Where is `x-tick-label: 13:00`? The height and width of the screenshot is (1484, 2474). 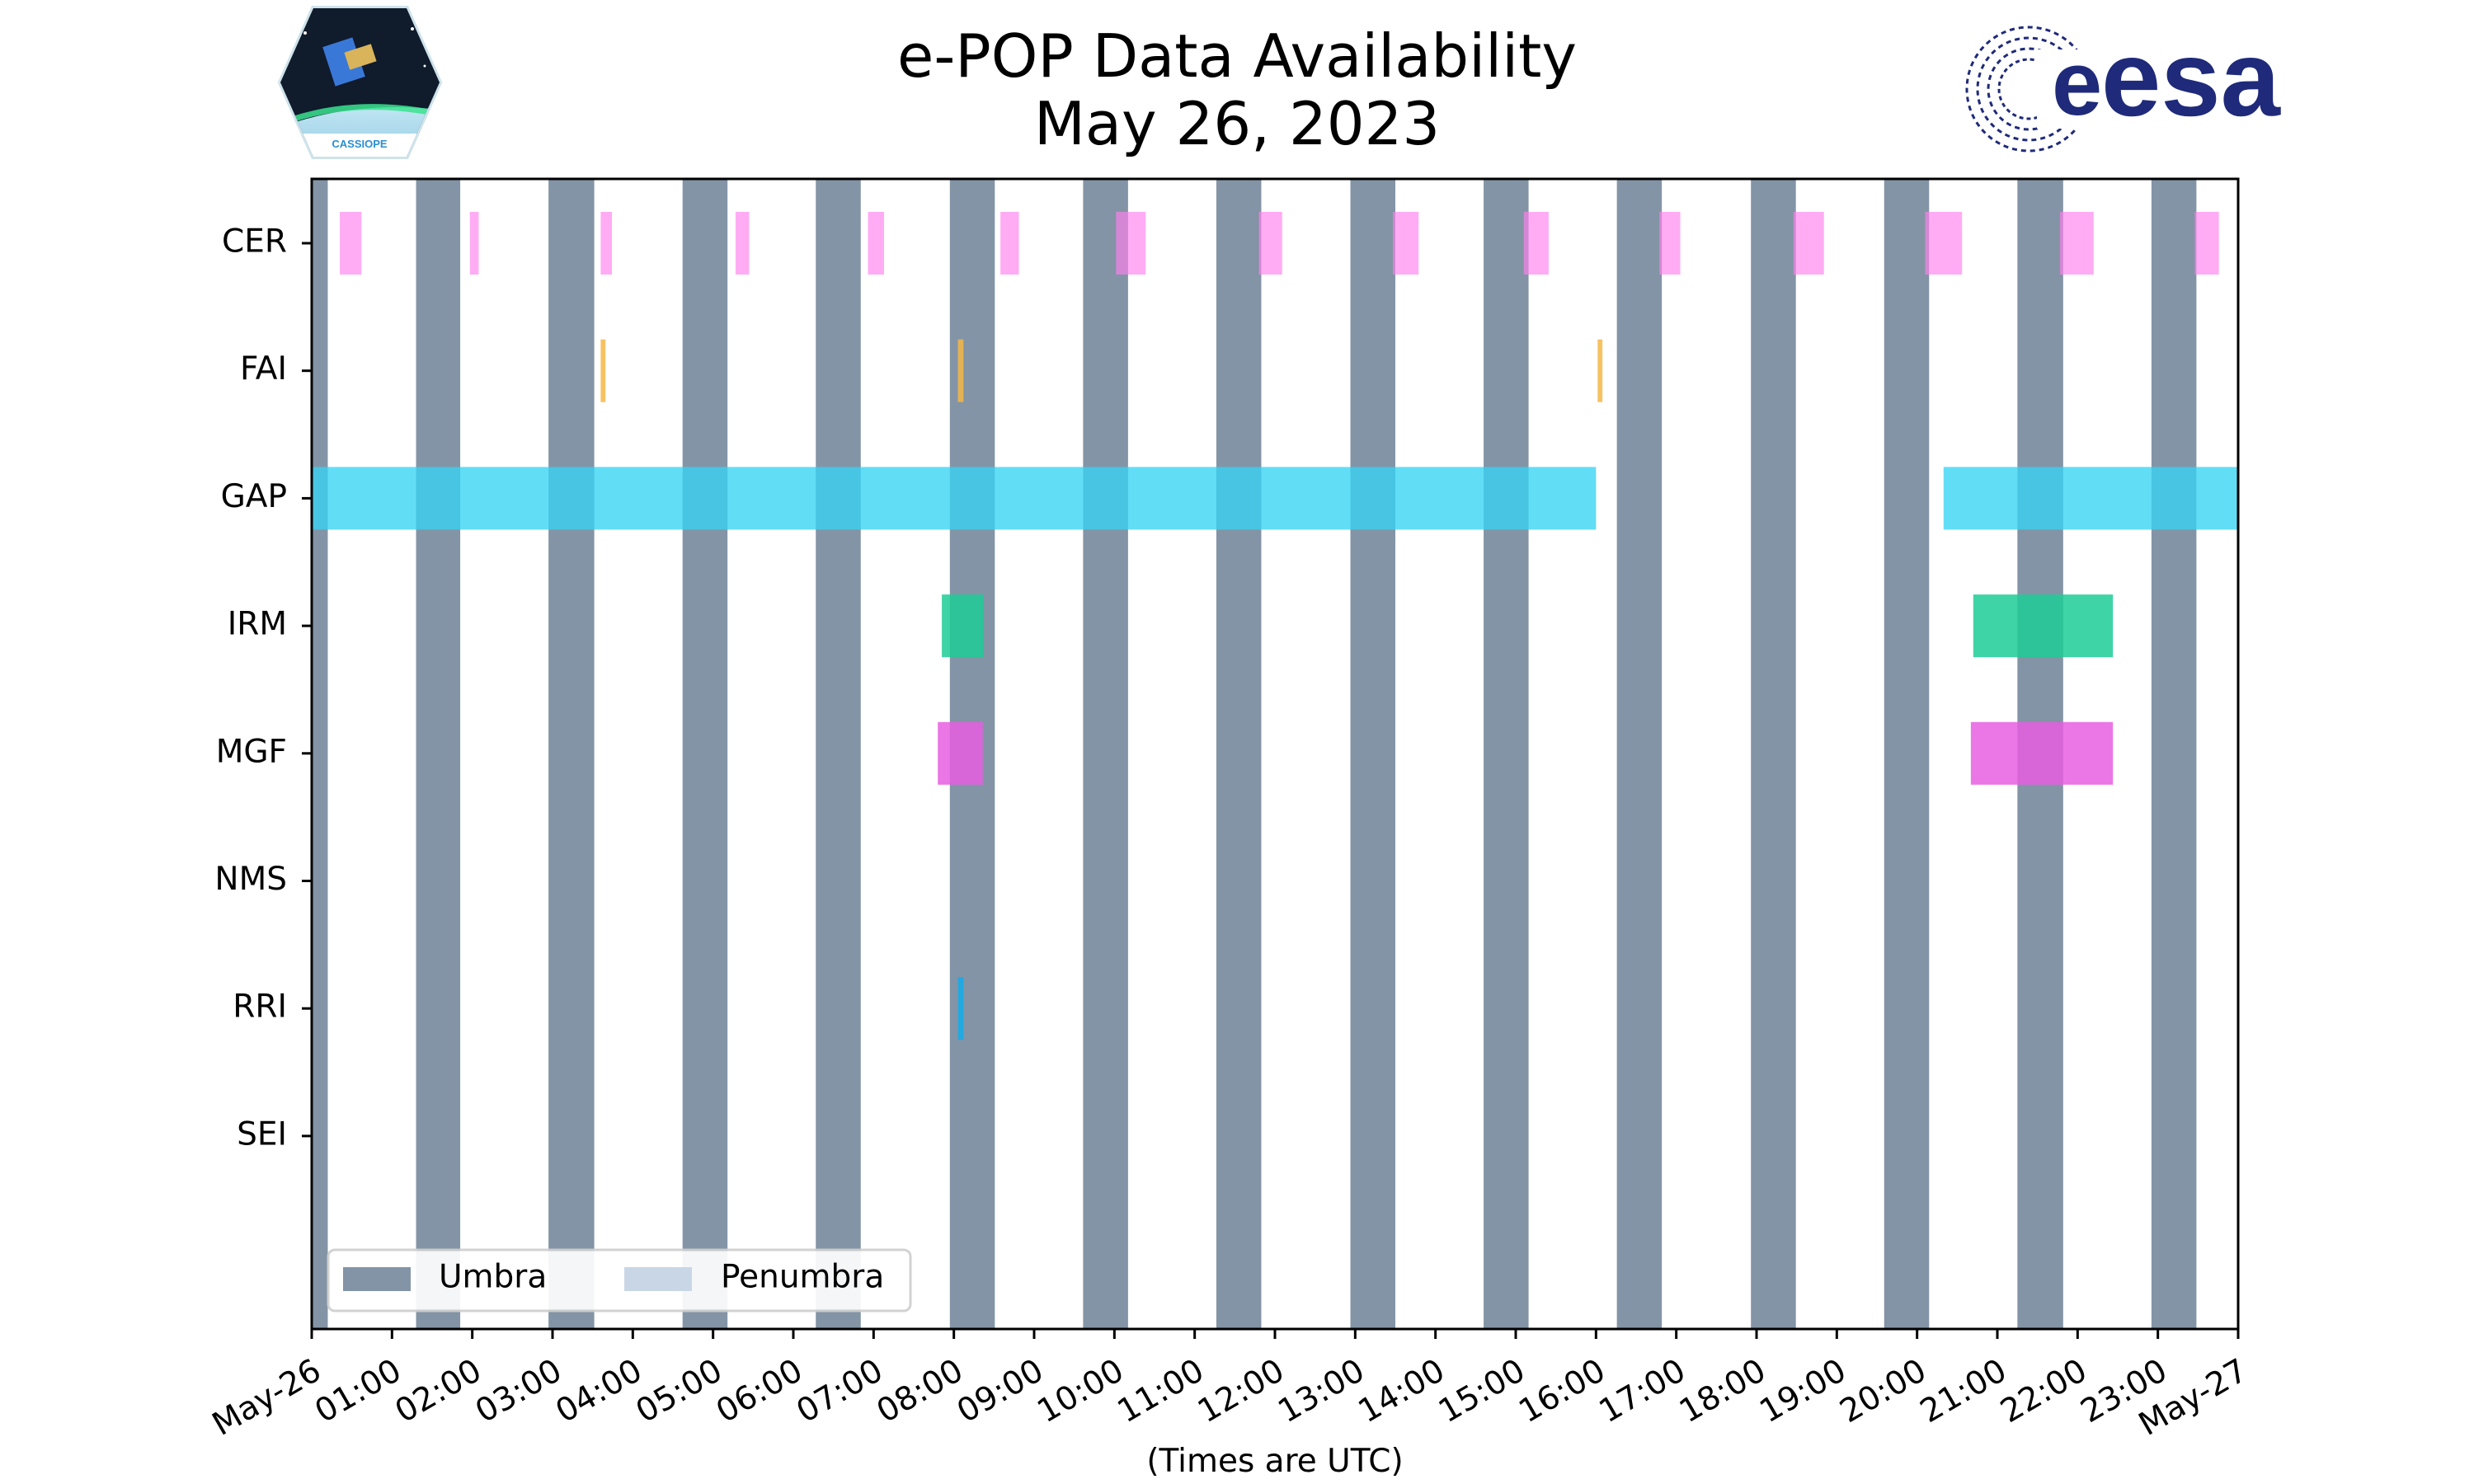
x-tick-label: 13:00 is located at coordinates (1321, 1391).